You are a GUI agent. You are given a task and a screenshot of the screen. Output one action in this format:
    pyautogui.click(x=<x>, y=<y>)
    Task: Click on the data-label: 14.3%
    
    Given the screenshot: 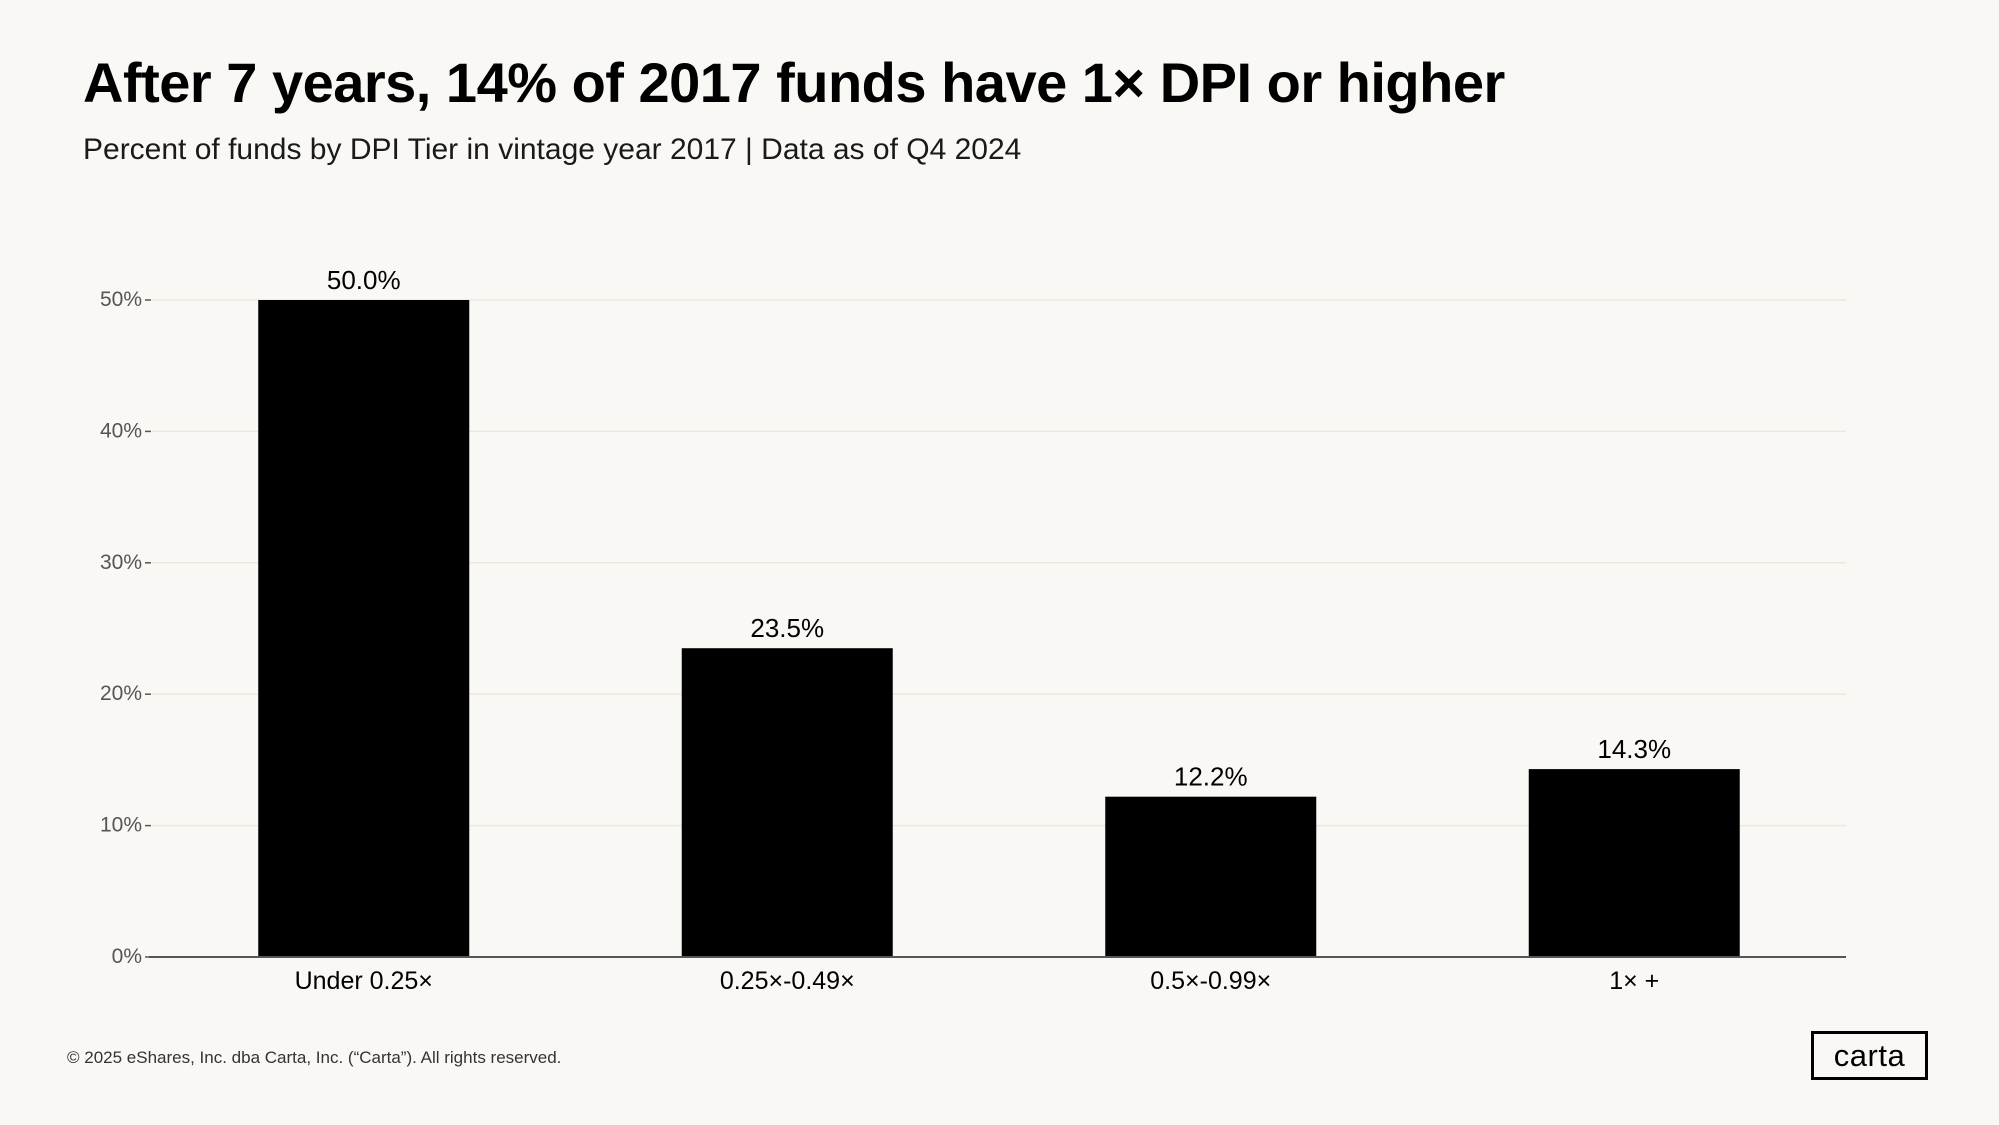 What is the action you would take?
    pyautogui.click(x=1634, y=749)
    